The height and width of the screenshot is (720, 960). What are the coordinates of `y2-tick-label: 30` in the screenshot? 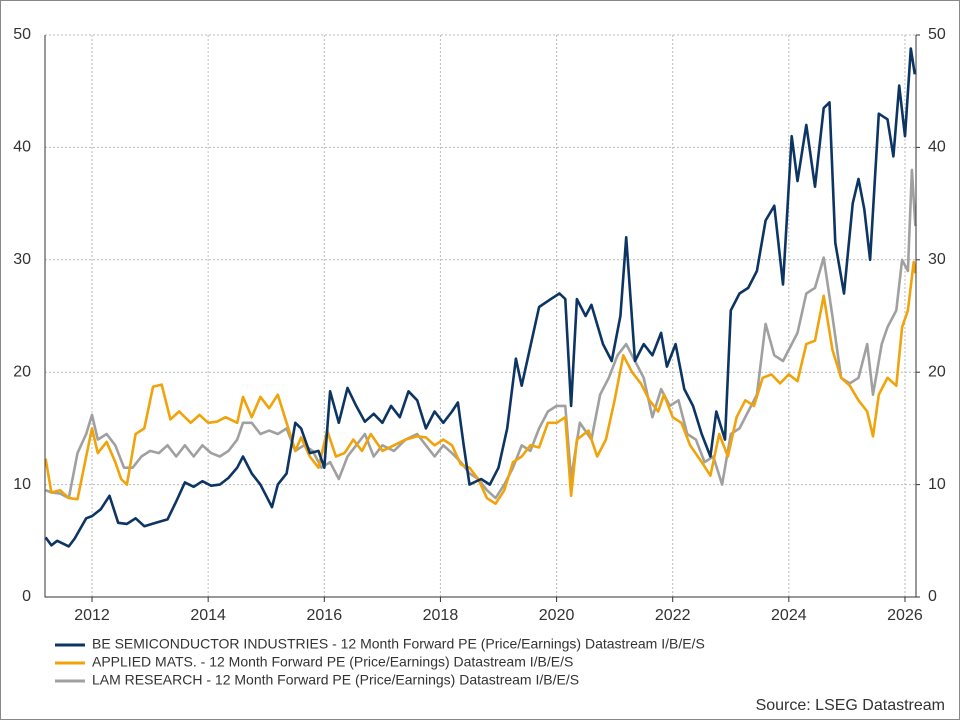 It's located at (937, 259).